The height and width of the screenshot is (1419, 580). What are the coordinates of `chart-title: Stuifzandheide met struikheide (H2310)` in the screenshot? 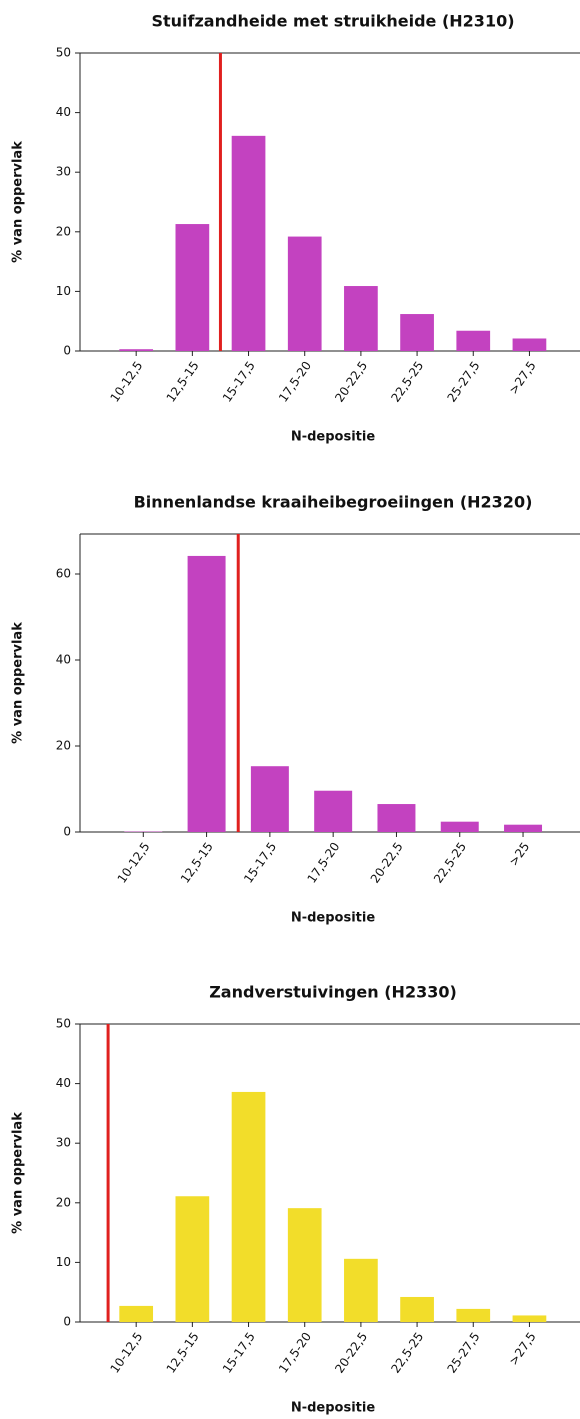 It's located at (332, 21).